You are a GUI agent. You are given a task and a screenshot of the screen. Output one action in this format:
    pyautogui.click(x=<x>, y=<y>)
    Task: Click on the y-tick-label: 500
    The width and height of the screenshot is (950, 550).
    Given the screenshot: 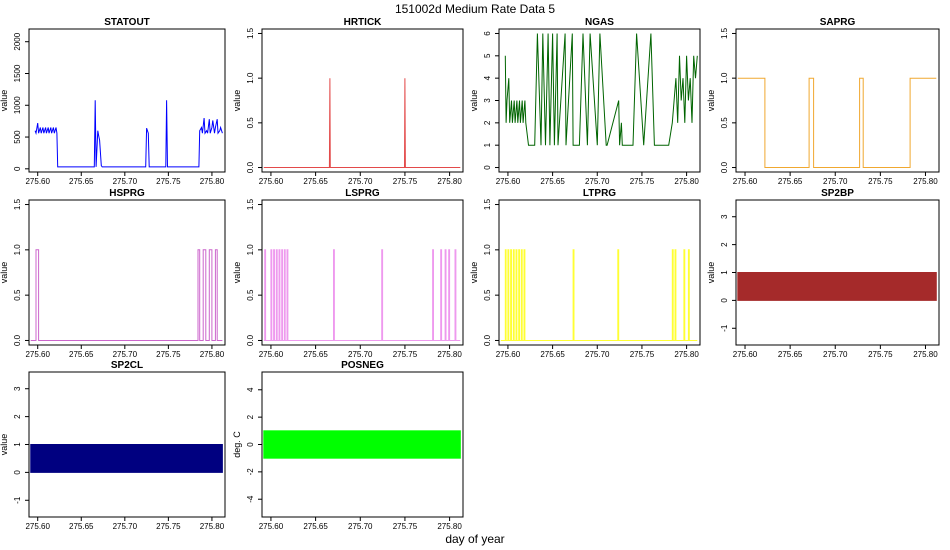 What is the action you would take?
    pyautogui.click(x=17, y=137)
    